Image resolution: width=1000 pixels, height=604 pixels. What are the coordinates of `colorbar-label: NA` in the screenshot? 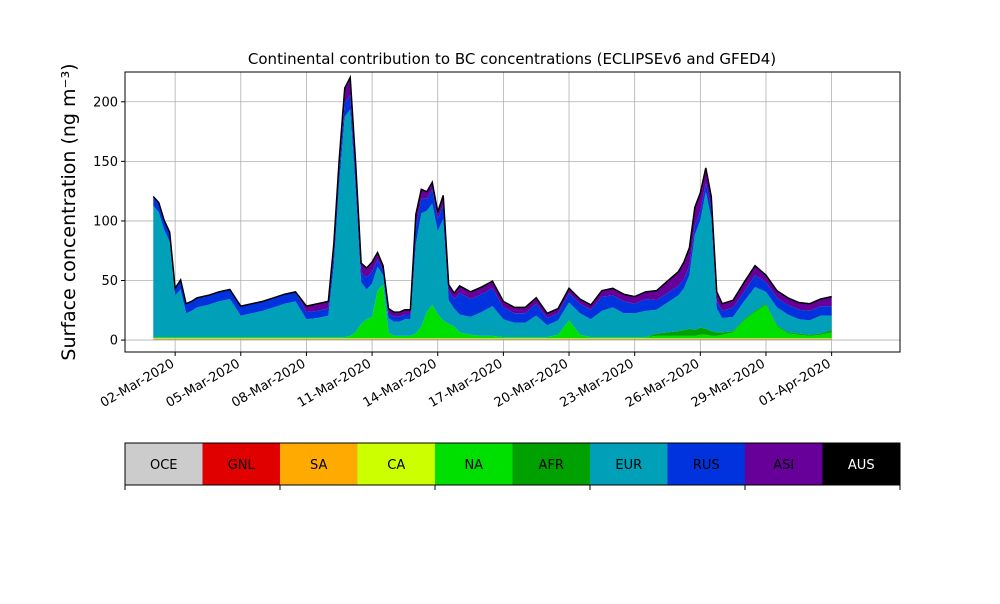 It's located at (473, 465).